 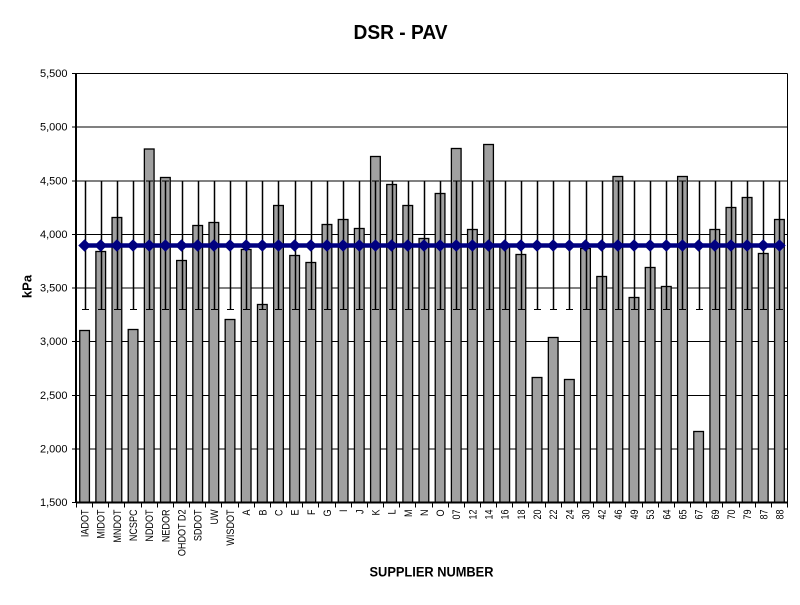 What do you see at coordinates (54, 342) in the screenshot?
I see `svg-text: 3,000` at bounding box center [54, 342].